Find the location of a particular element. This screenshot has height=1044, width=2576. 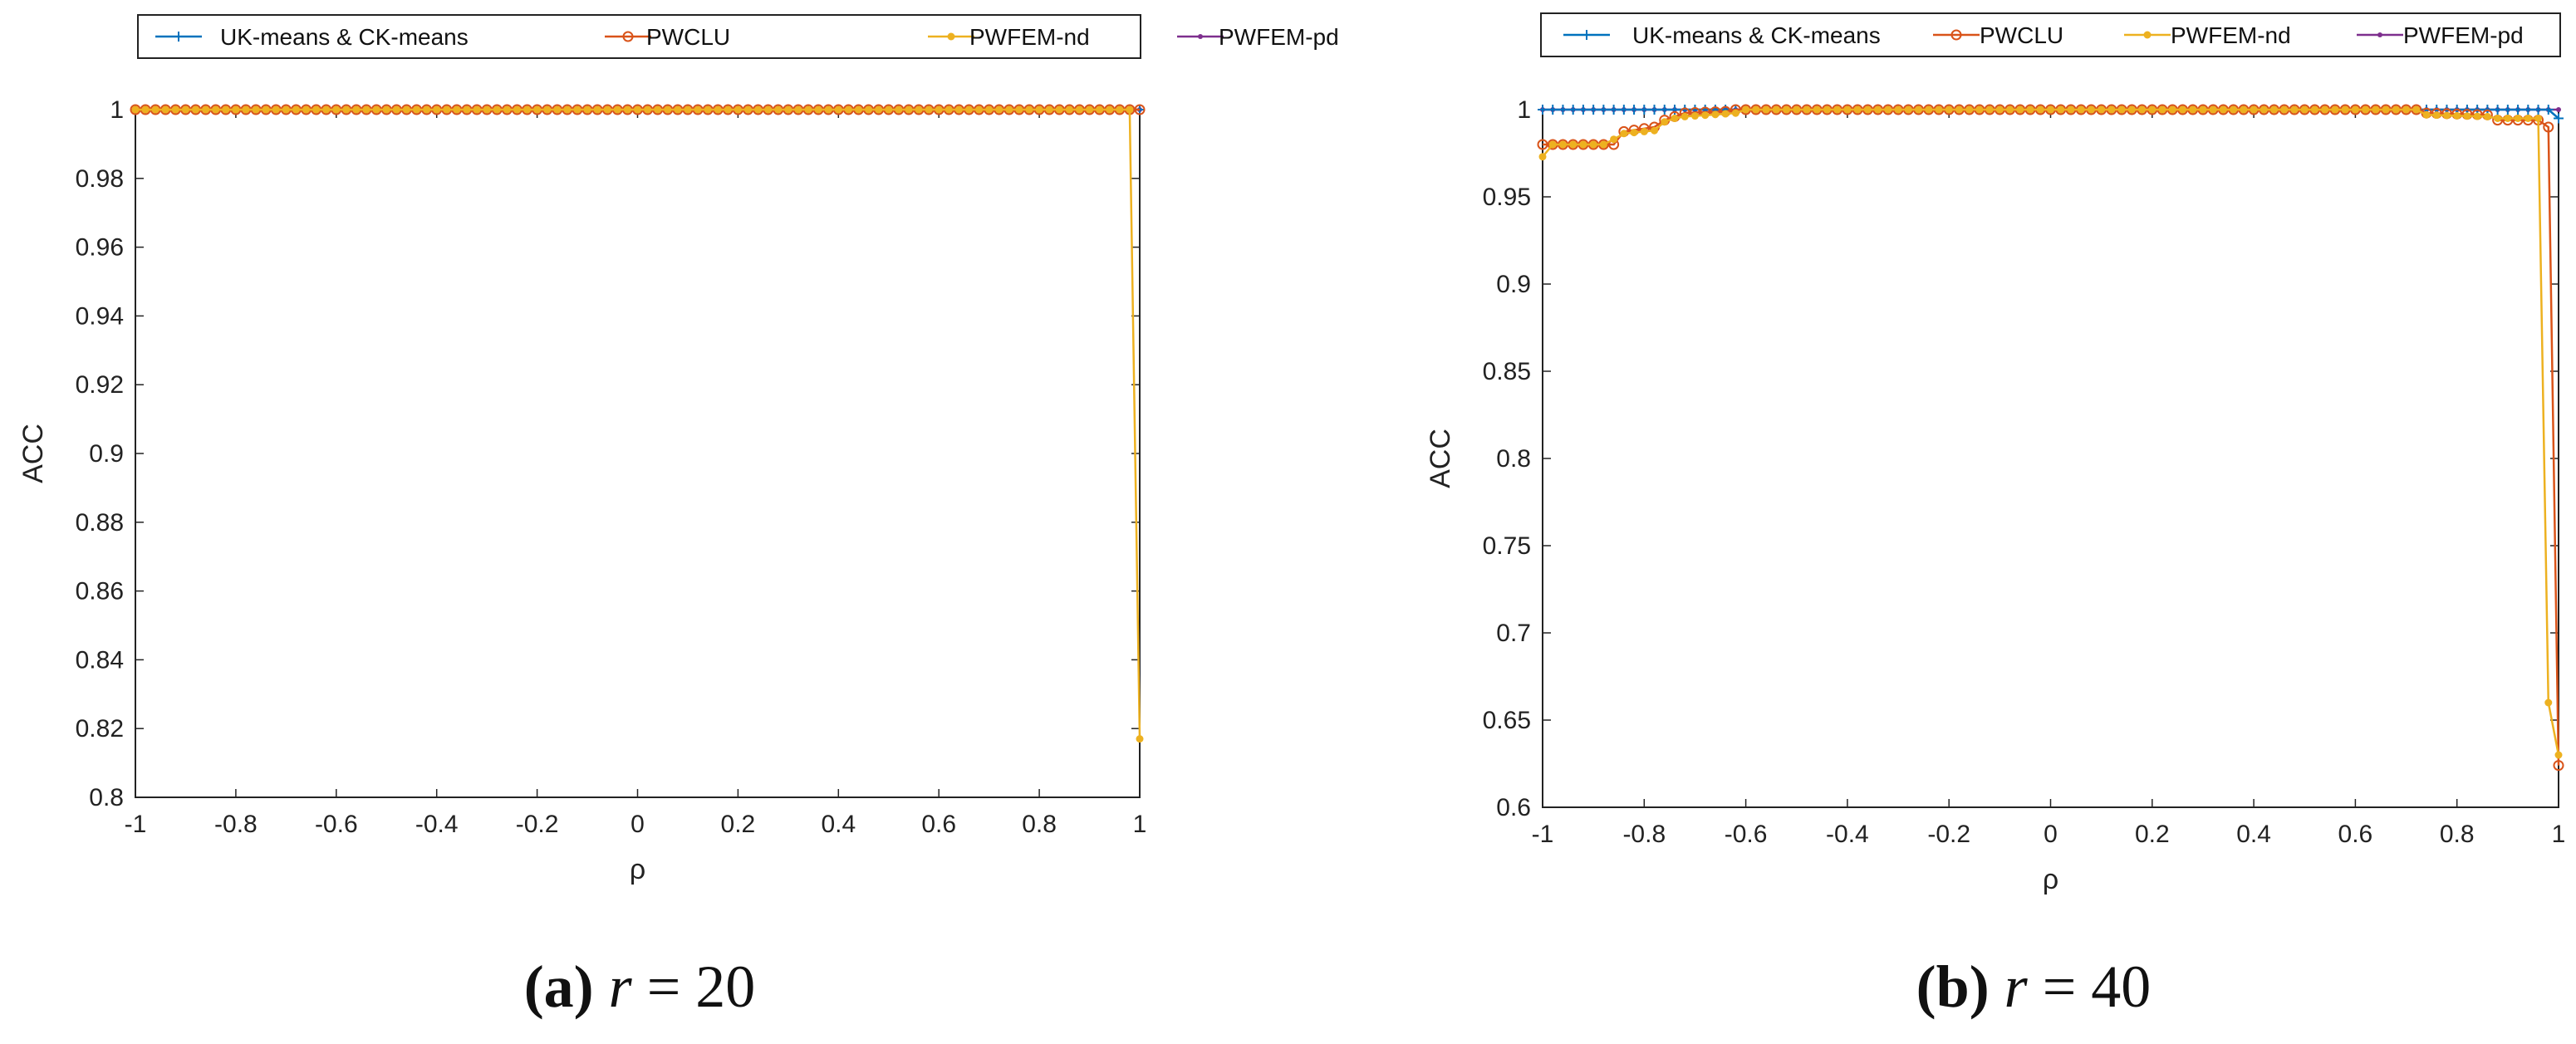

x-tick-label: -0.4 is located at coordinates (437, 825).